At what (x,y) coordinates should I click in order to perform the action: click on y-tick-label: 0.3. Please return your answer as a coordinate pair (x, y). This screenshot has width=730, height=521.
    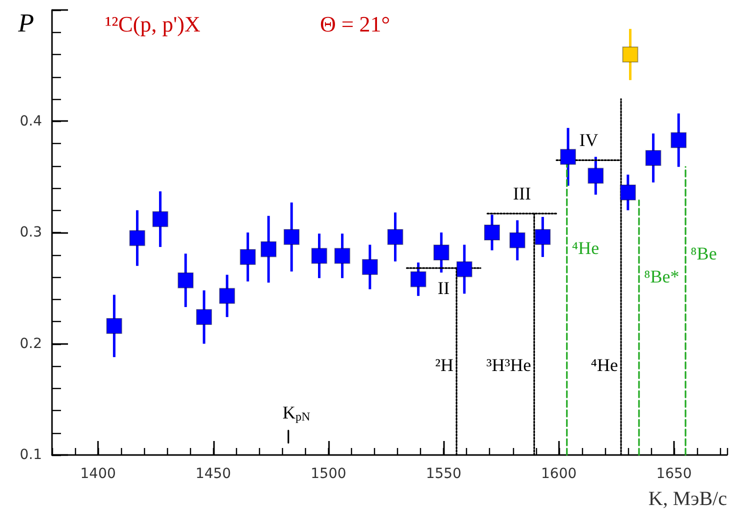
    Looking at the image, I should click on (31, 232).